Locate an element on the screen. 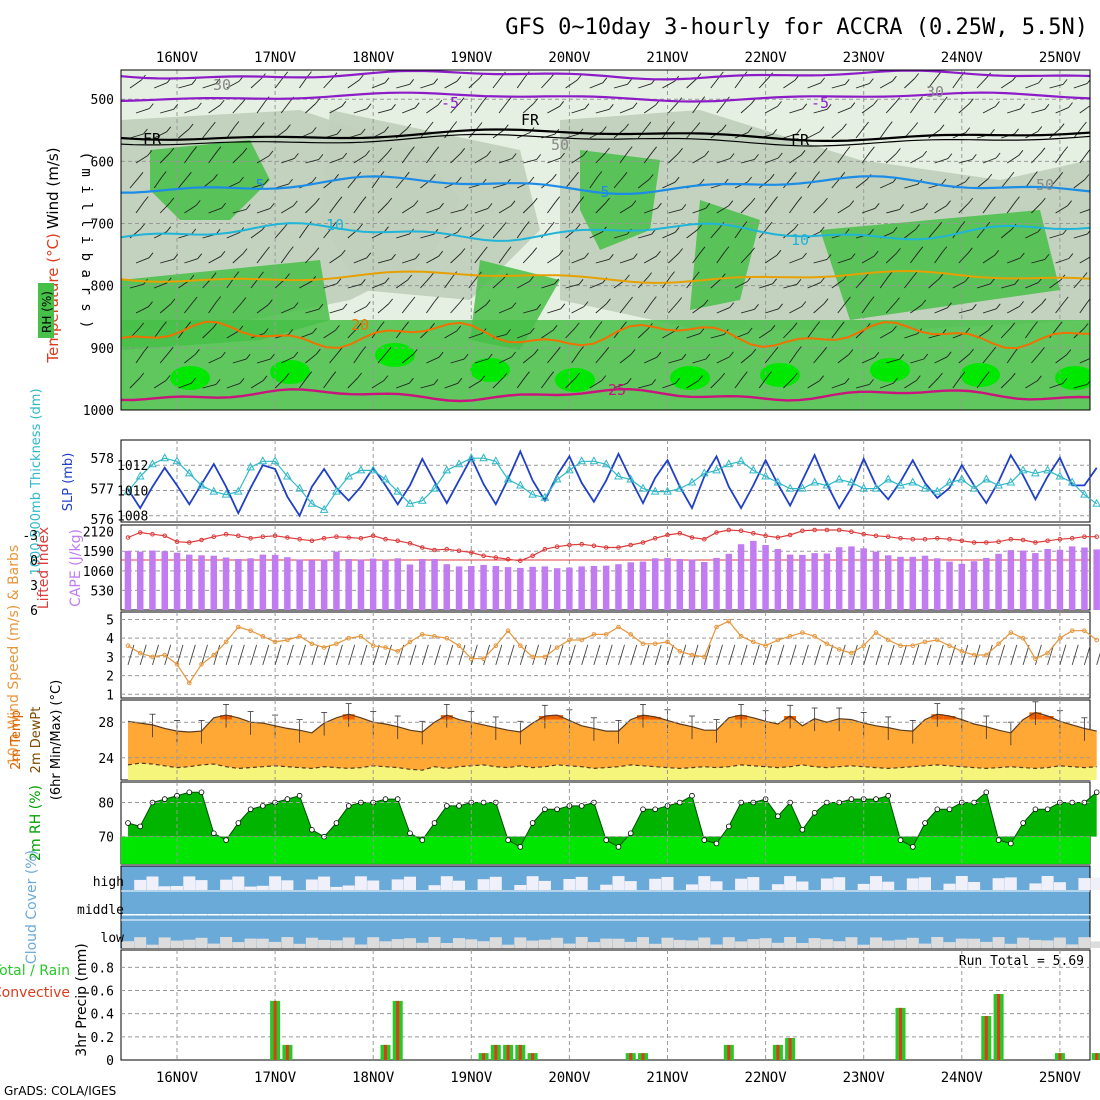 This screenshot has height=1100, width=1100. temp-tick: 24 is located at coordinates (106, 759).